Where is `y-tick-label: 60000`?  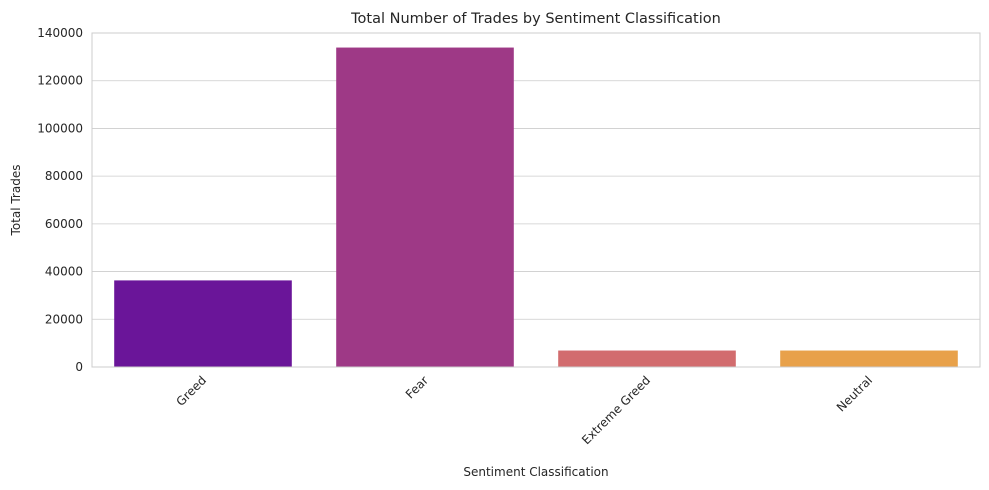
y-tick-label: 60000 is located at coordinates (64, 224).